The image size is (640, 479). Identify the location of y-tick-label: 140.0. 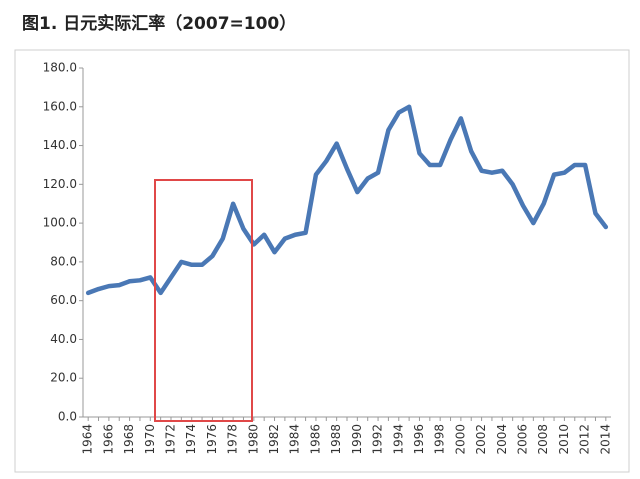
(60, 145).